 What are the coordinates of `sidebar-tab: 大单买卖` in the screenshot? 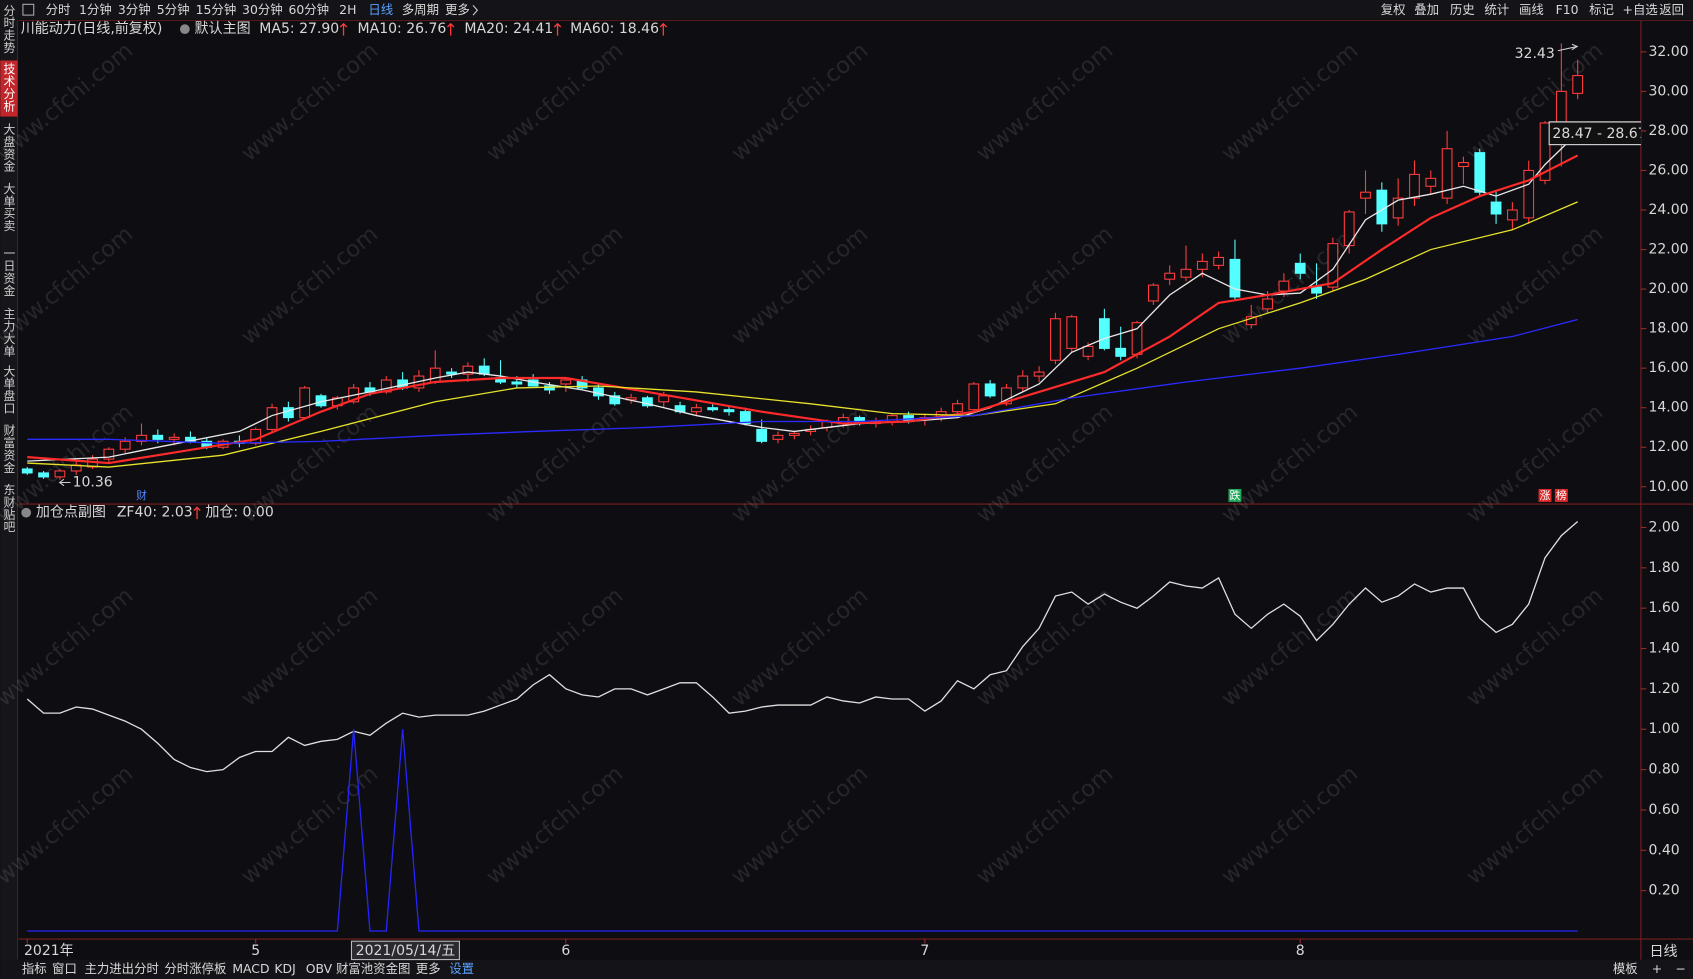 It's located at (9, 207).